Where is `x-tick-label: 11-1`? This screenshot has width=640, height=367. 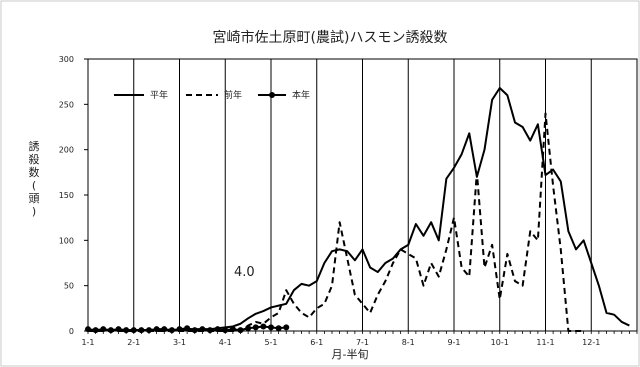 x-tick-label: 11-1 is located at coordinates (545, 342).